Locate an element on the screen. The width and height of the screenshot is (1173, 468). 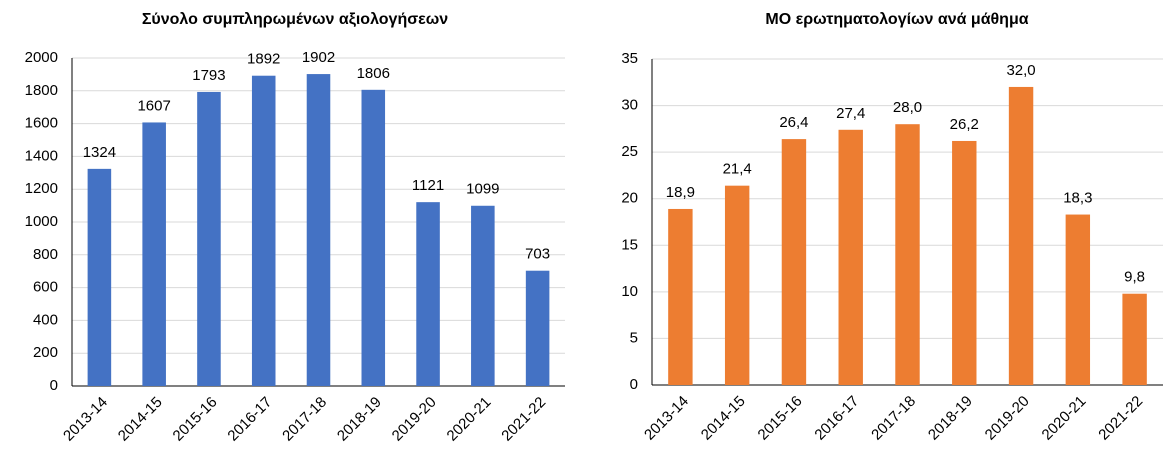
y-tick-label: 30 is located at coordinates (629, 105).